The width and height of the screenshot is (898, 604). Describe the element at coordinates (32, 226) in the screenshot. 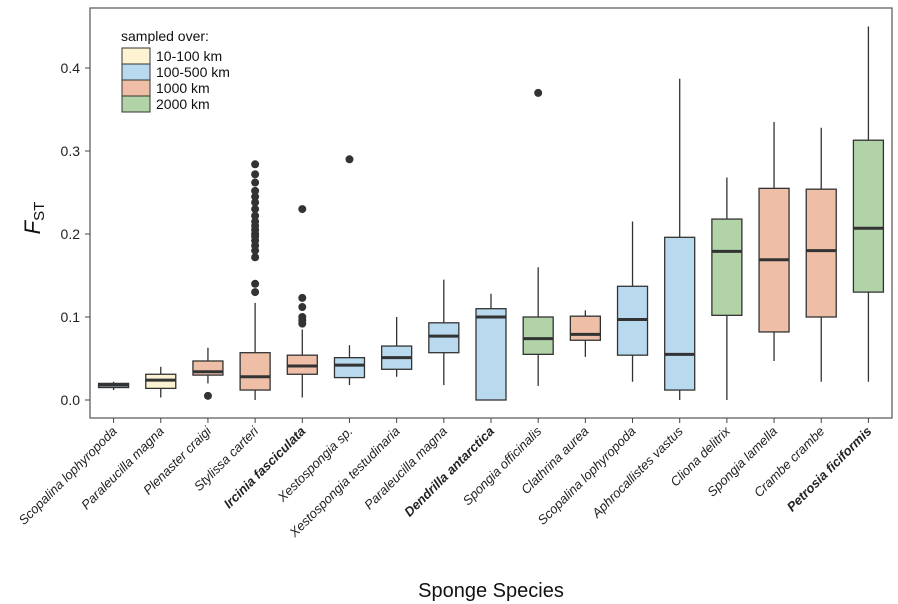

I see `y-axis-title-main: F` at that location.